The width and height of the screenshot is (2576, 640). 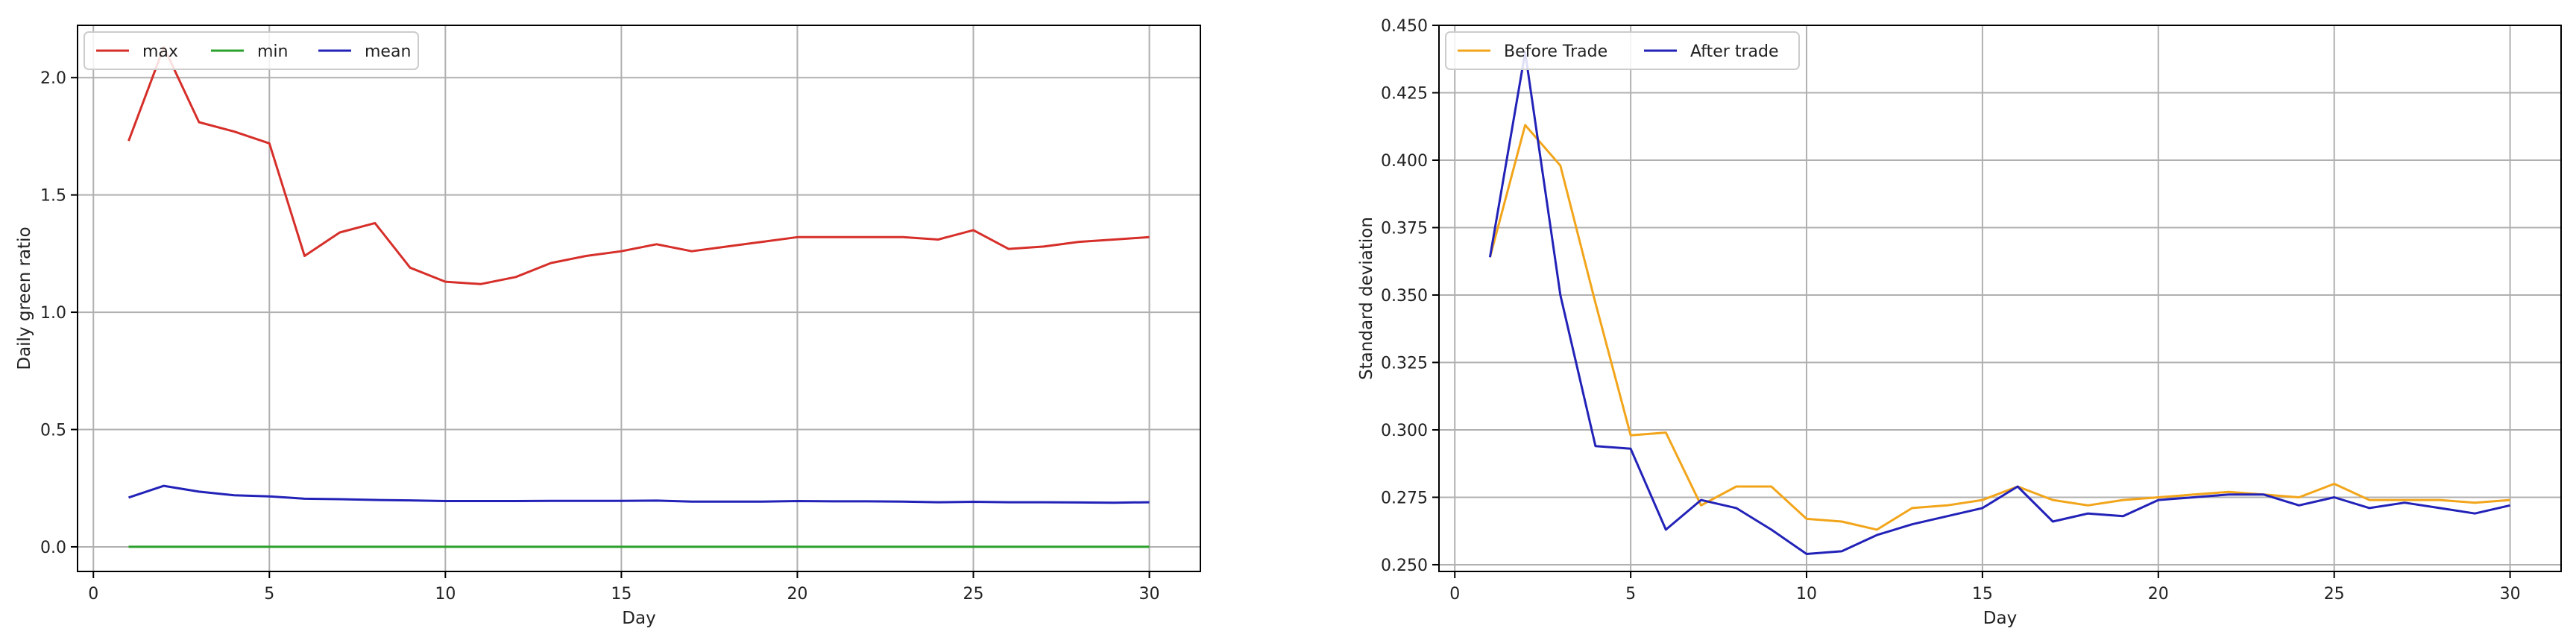 I want to click on series-line-max, so click(x=638, y=165).